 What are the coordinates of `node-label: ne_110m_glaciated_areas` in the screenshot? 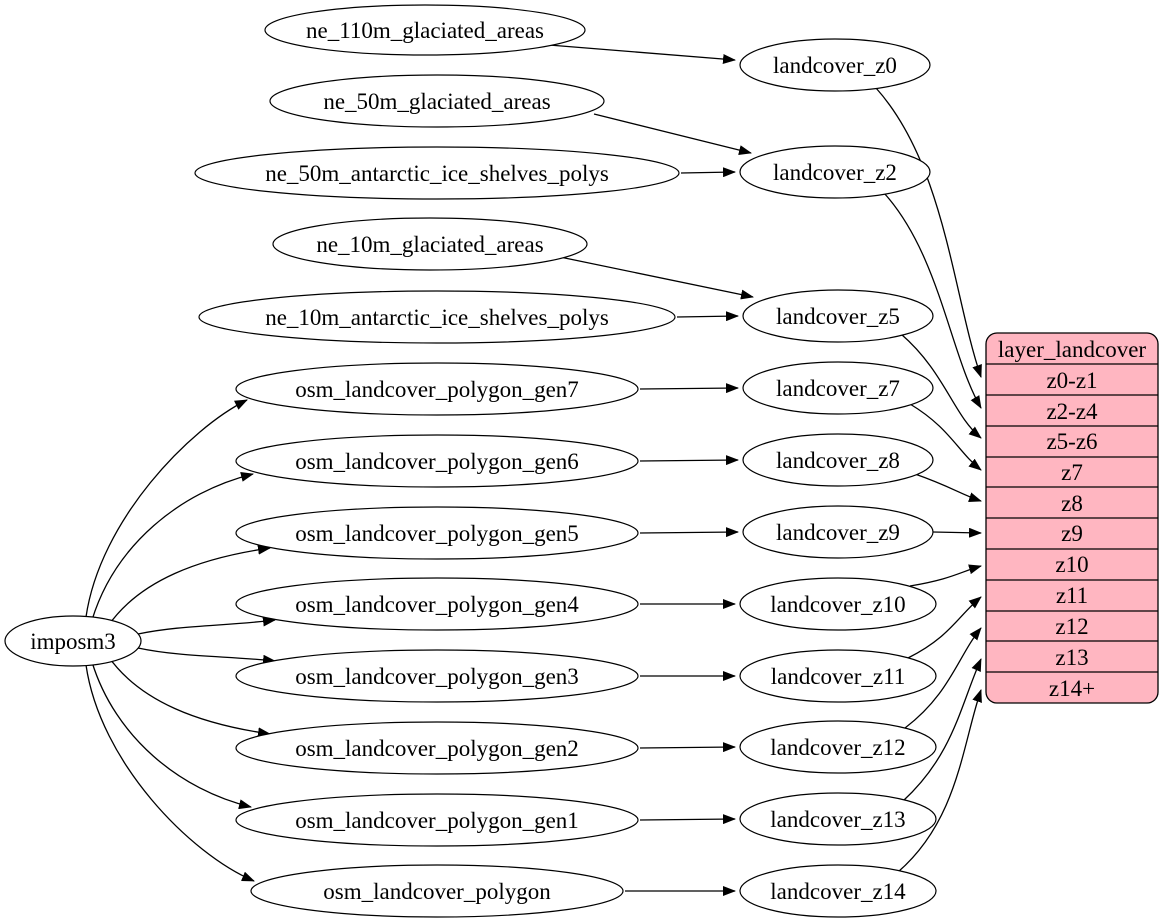 It's located at (425, 30).